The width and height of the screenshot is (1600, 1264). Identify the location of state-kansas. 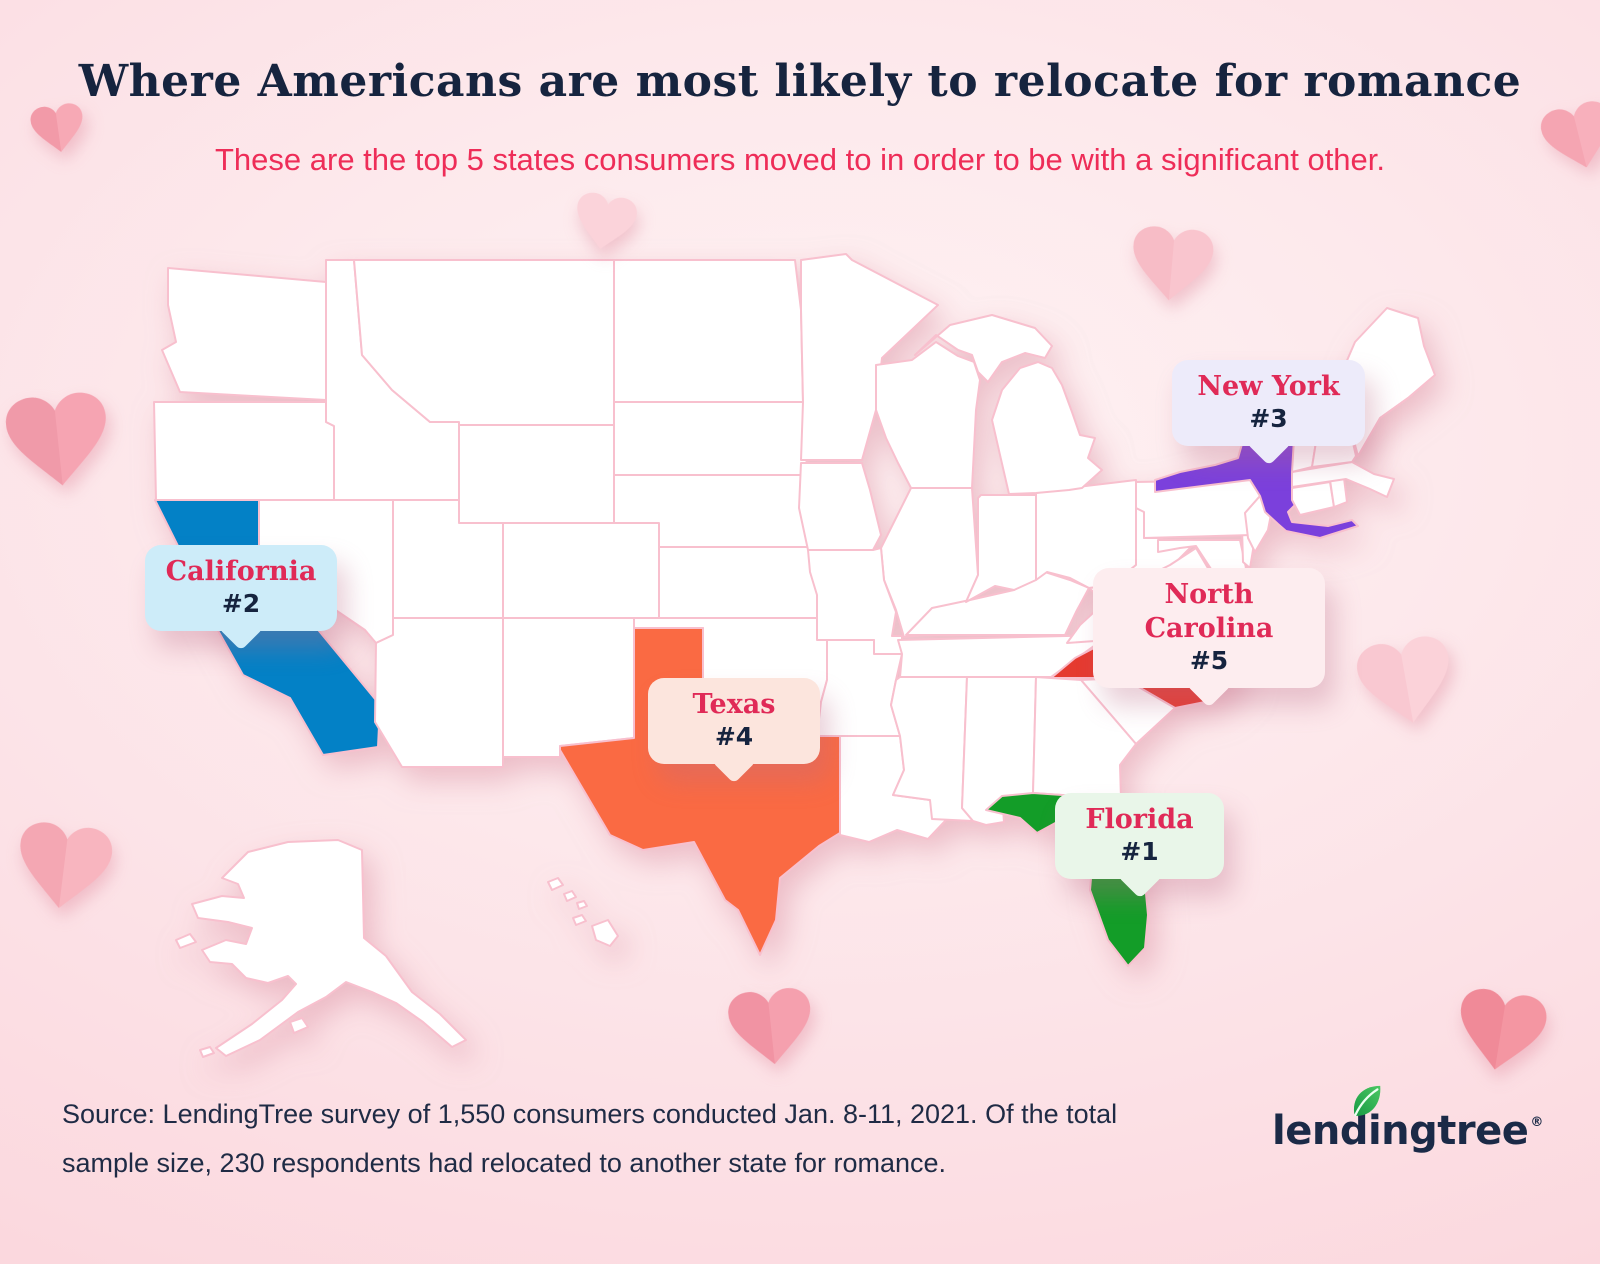
(738, 582).